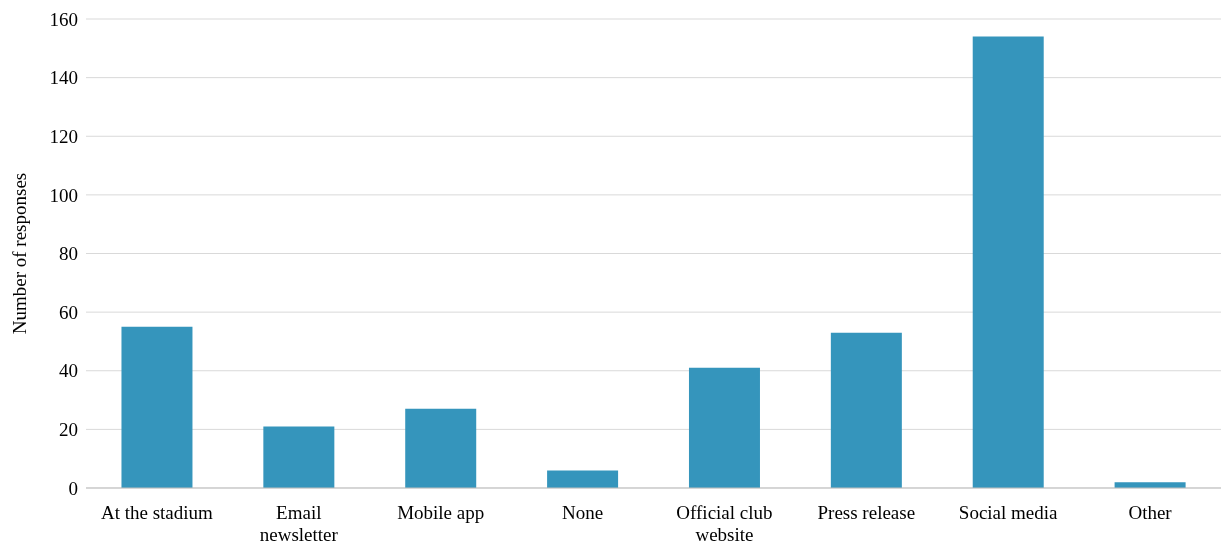 The image size is (1231, 553). I want to click on x-tick-label: Press release, so click(866, 513).